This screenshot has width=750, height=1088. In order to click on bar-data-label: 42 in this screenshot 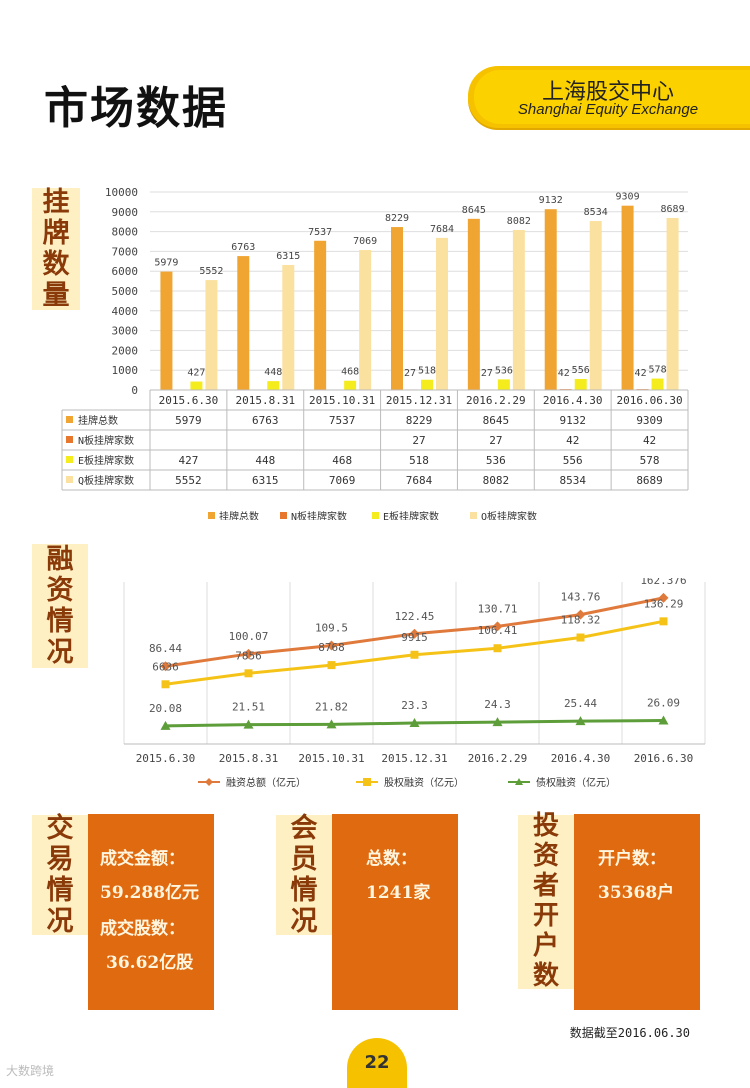, I will do `click(564, 373)`.